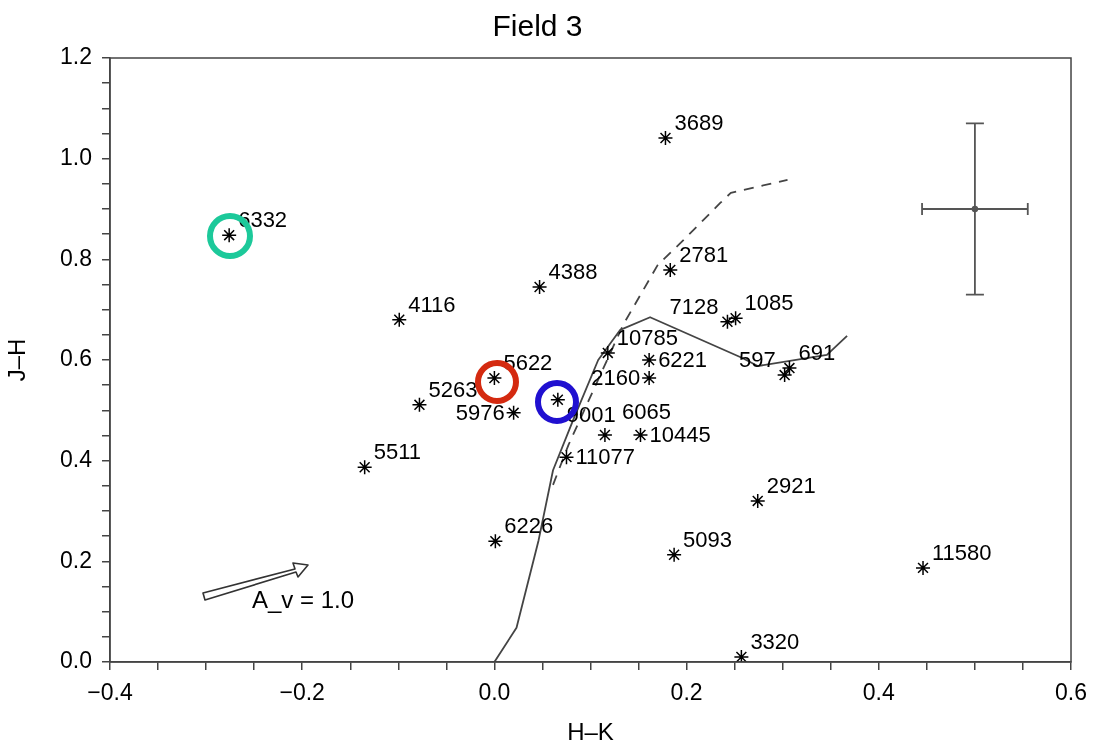 The height and width of the screenshot is (752, 1097). Describe the element at coordinates (962, 552) in the screenshot. I see `annotation: 11580` at that location.